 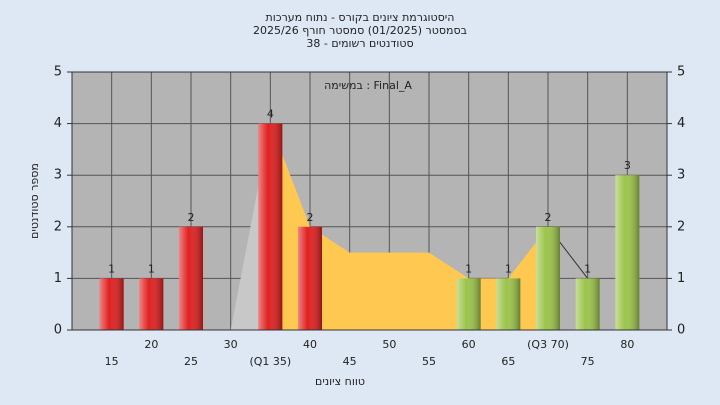 I want to click on x-tick-label: 20, so click(x=151, y=344).